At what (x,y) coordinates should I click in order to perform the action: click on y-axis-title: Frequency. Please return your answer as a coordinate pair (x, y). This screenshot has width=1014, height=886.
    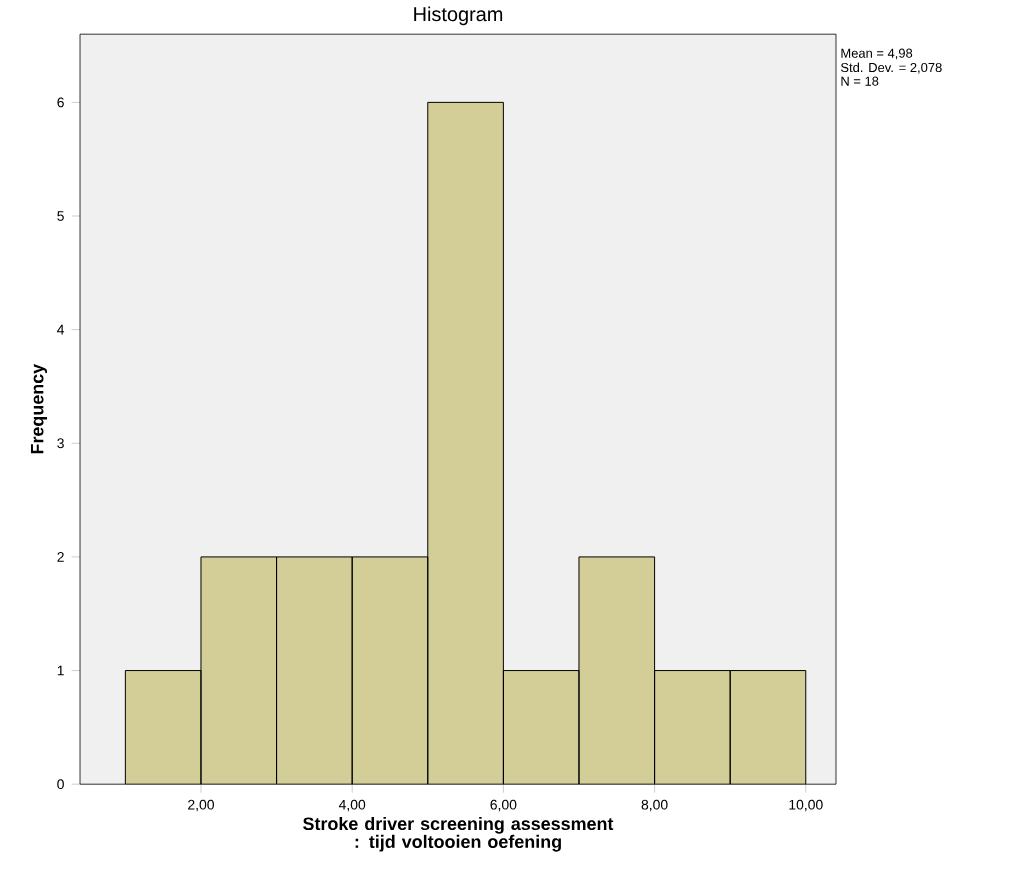
    Looking at the image, I should click on (39, 408).